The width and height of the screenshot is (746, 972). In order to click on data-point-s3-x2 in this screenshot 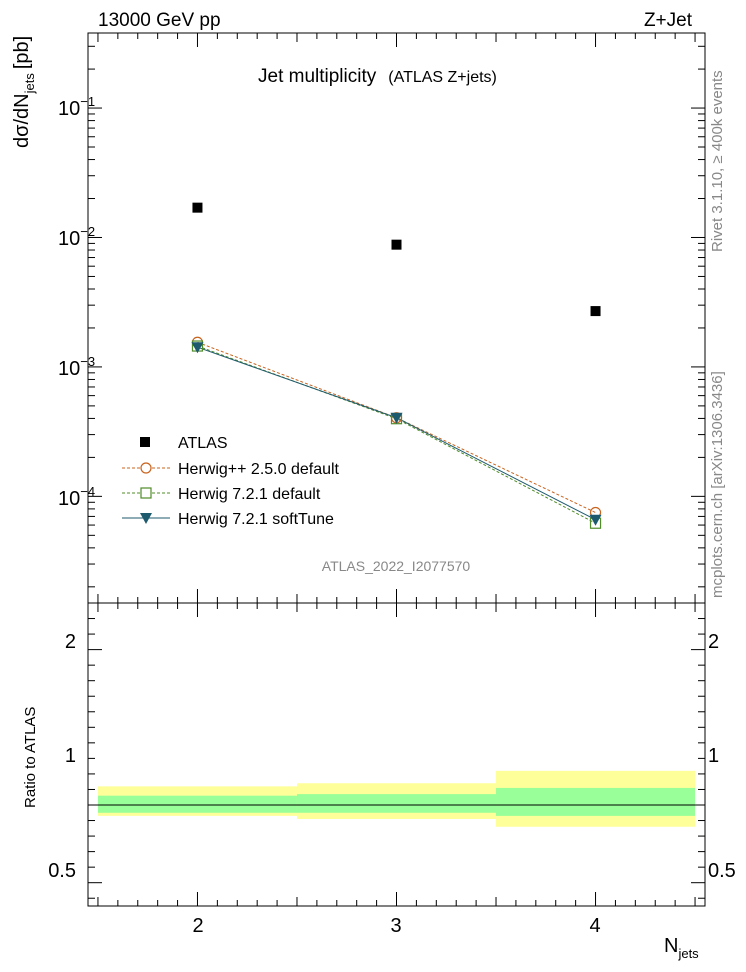, I will do `click(197, 348)`.